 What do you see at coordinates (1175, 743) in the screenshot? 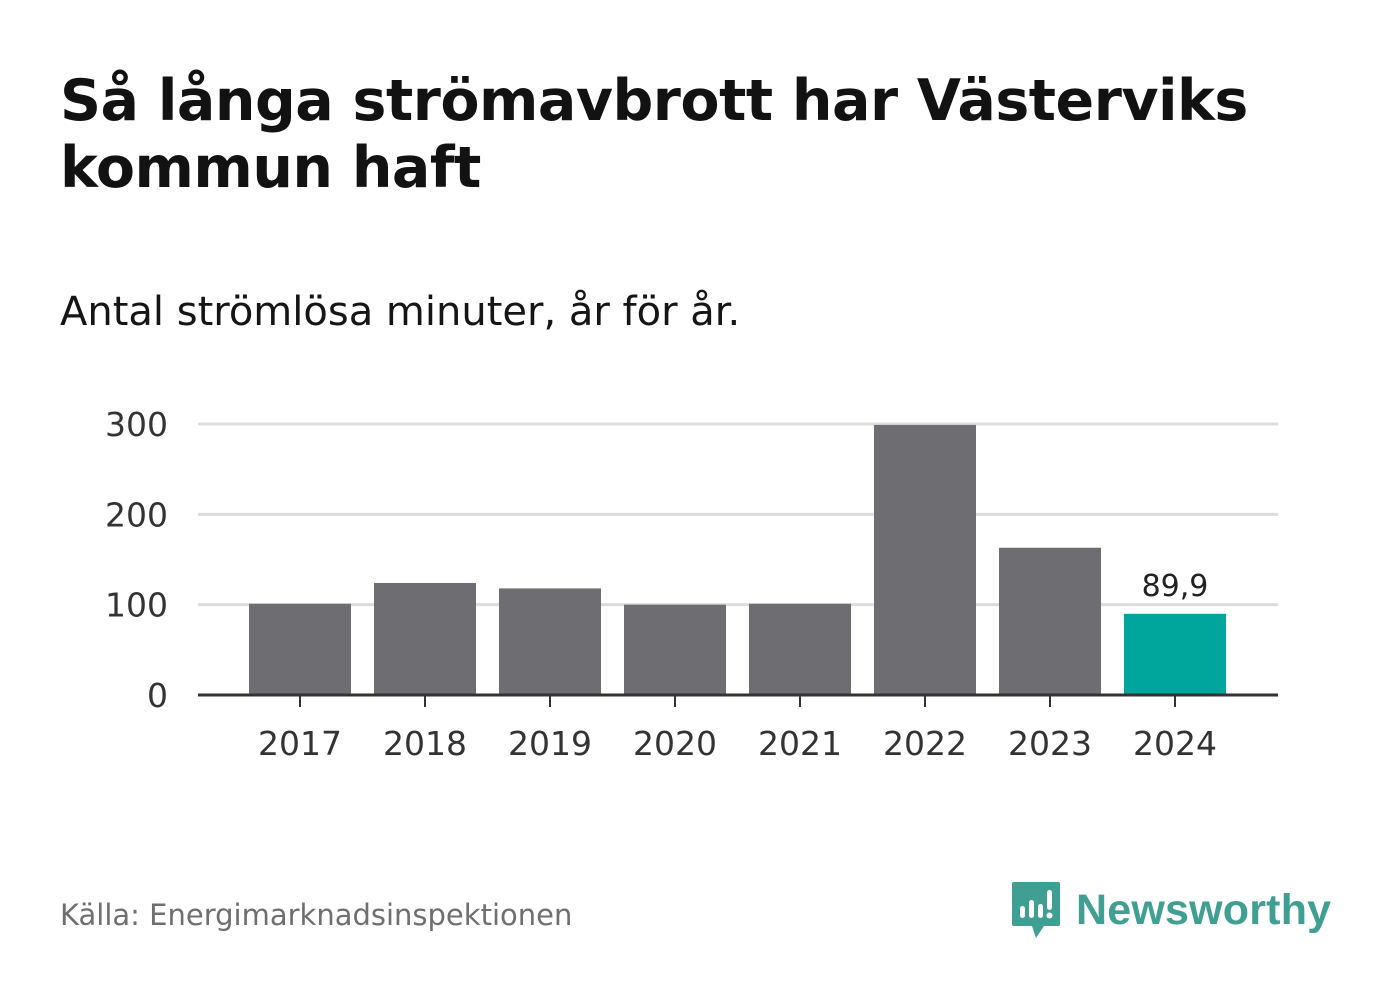
I see `x-tick-label: 2024` at bounding box center [1175, 743].